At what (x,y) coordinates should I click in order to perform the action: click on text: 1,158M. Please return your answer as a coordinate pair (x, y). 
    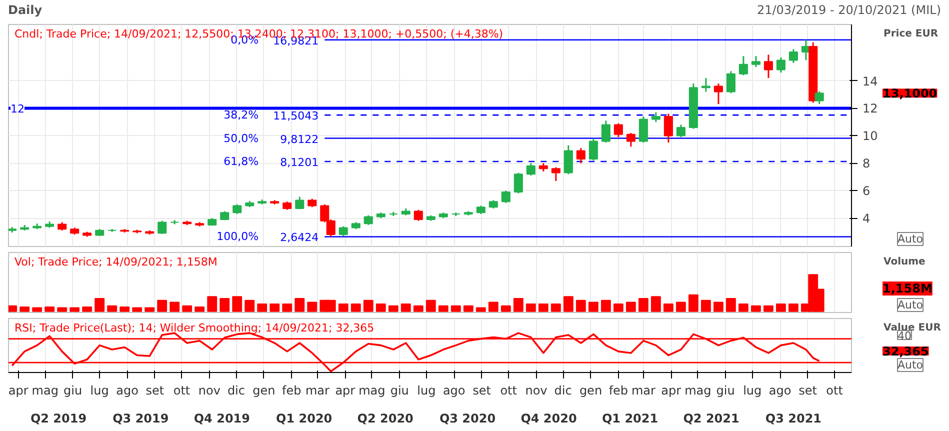
    Looking at the image, I should click on (907, 289).